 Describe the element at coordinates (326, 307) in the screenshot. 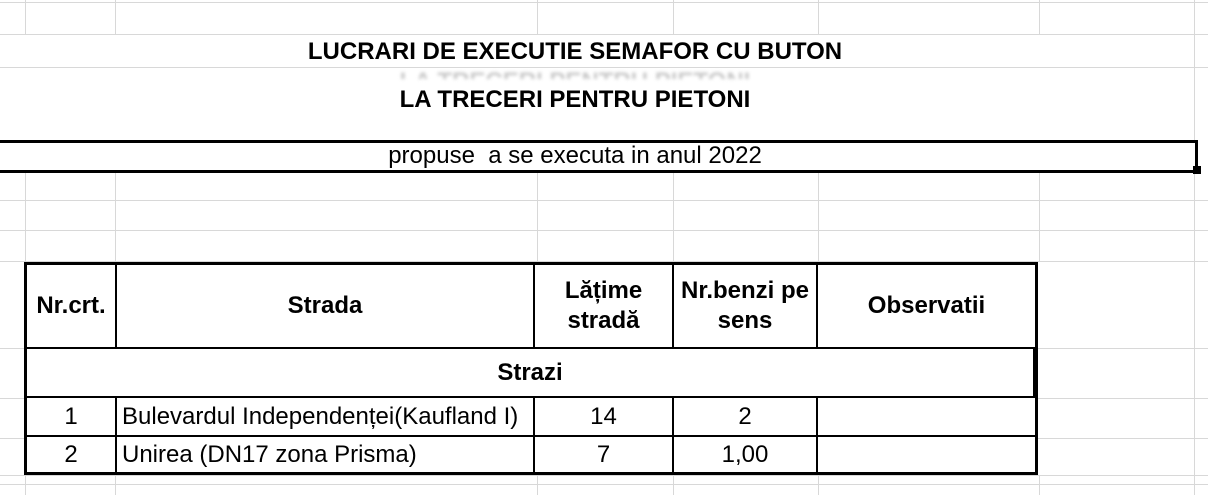

I see `header-cell-strada: Strada` at that location.